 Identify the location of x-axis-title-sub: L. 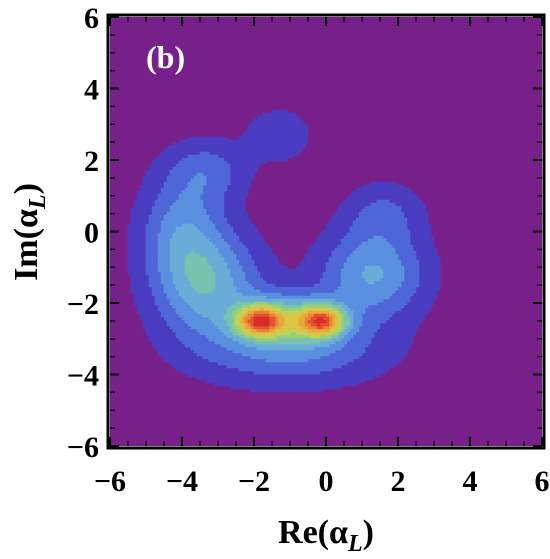
(355, 544).